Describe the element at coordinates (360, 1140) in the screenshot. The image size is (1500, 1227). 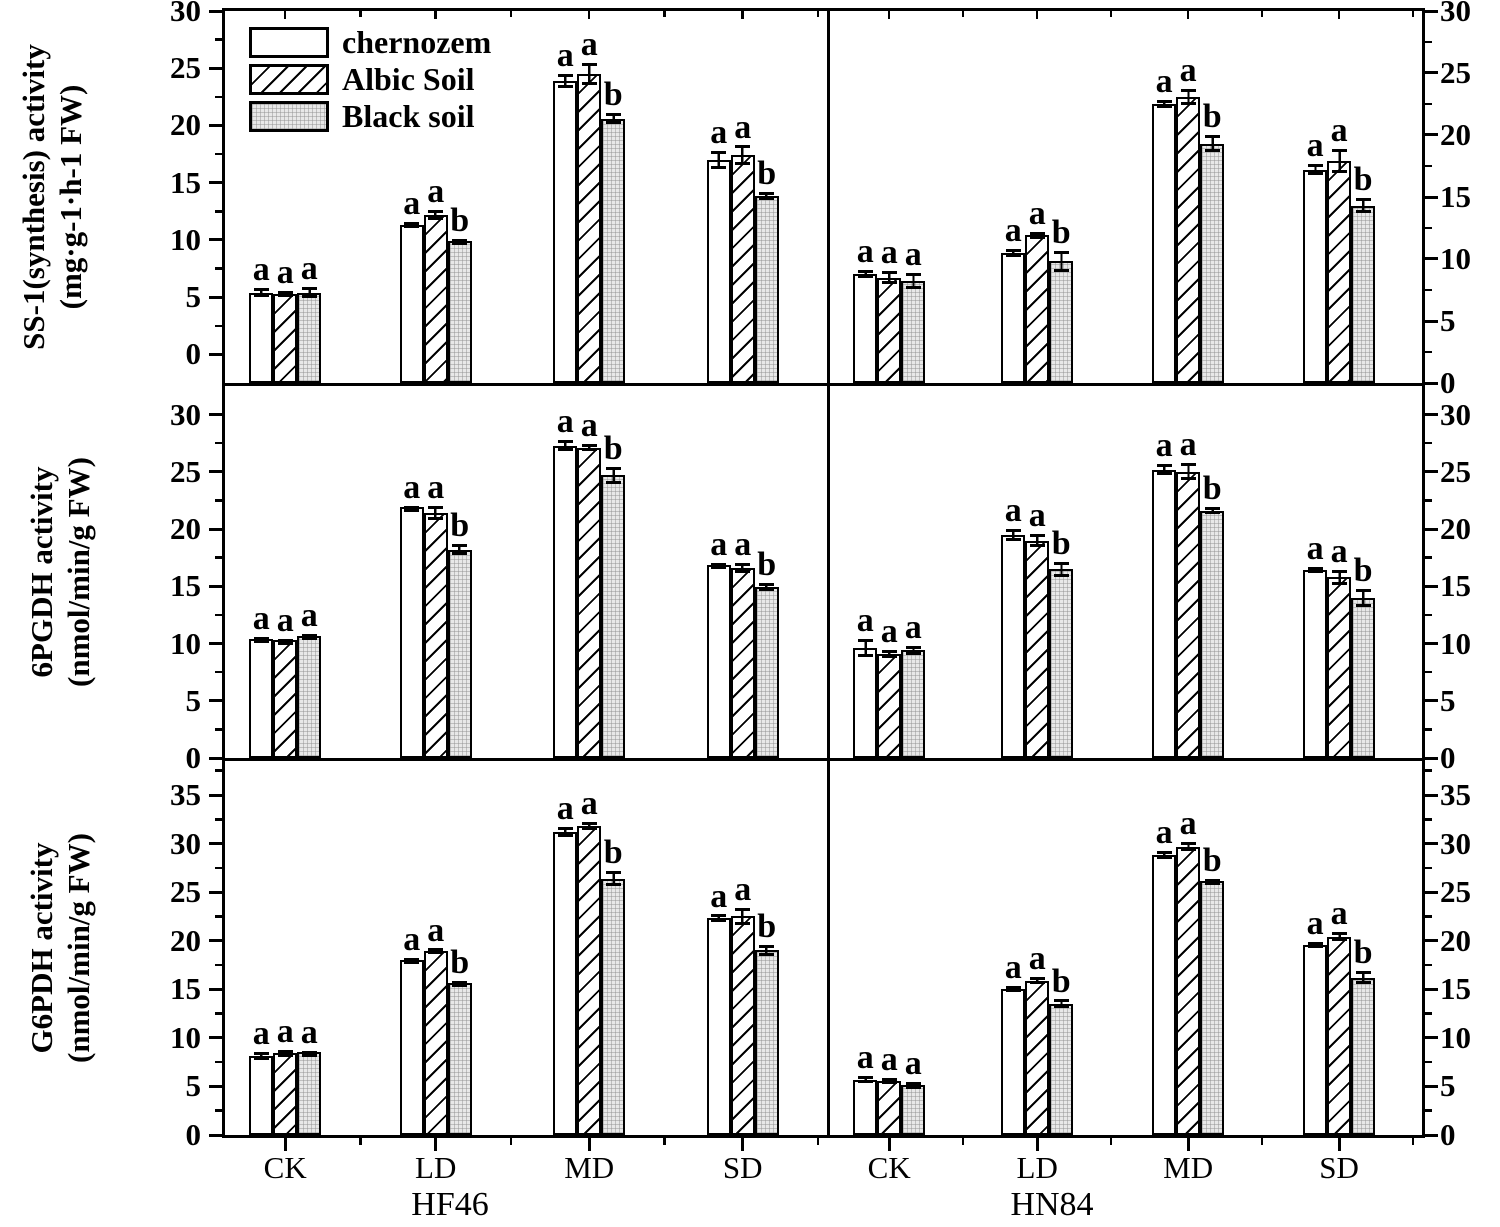
I see `x-minor-tick` at that location.